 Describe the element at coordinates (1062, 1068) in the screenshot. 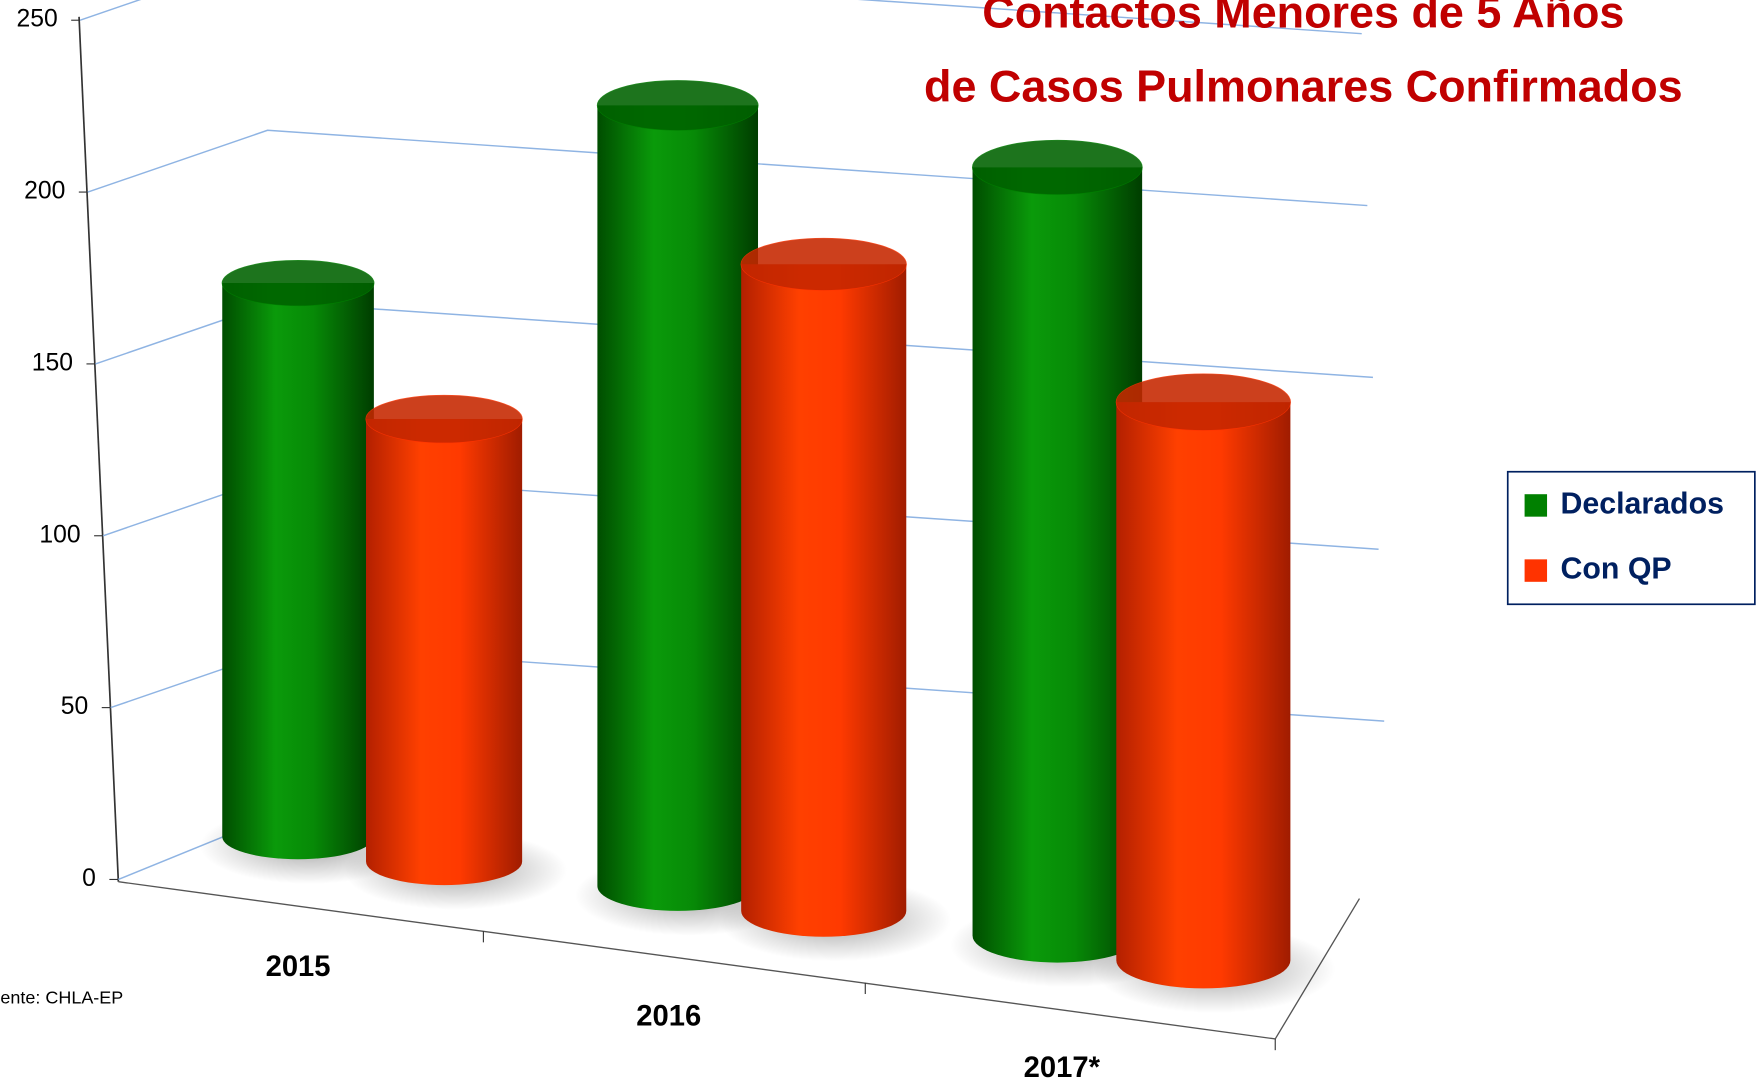

I see `x-tick-label: 2017*` at that location.